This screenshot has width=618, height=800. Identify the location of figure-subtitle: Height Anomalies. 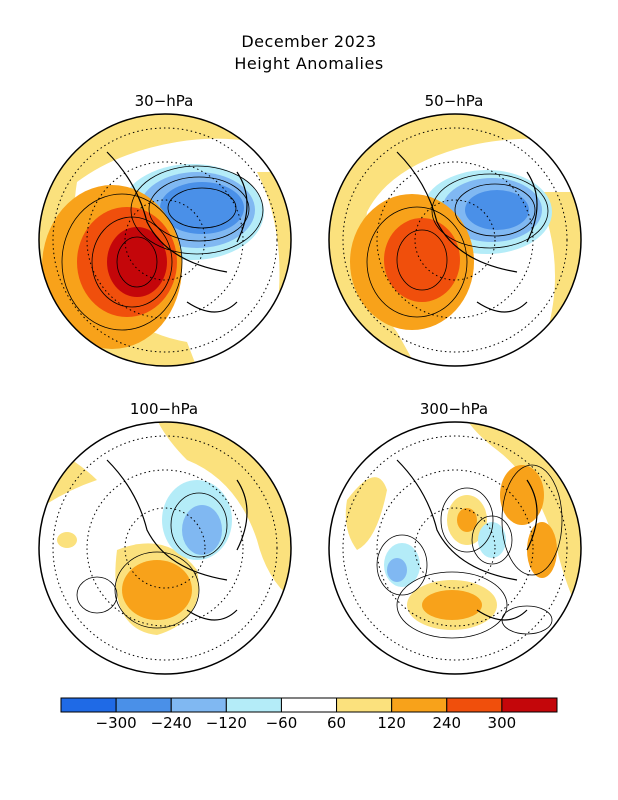
(309, 63).